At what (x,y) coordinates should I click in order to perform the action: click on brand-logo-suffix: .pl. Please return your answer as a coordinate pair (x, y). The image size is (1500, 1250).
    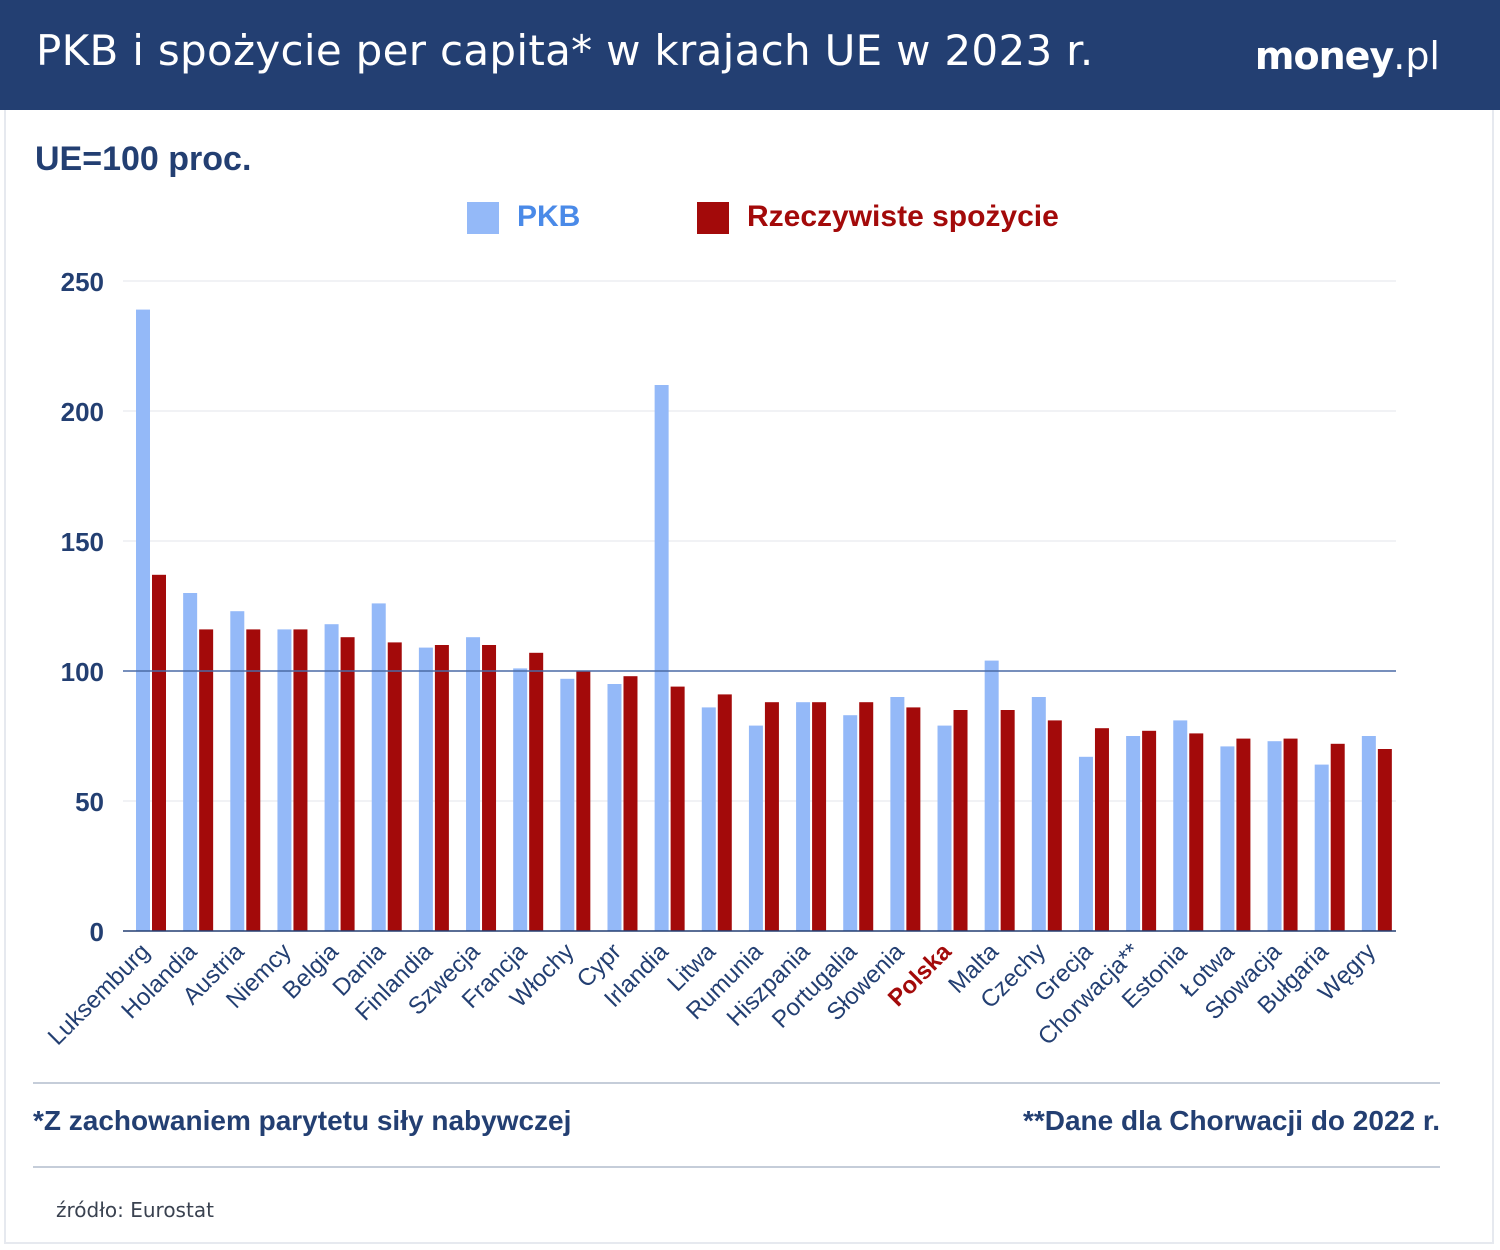
    Looking at the image, I should click on (1416, 56).